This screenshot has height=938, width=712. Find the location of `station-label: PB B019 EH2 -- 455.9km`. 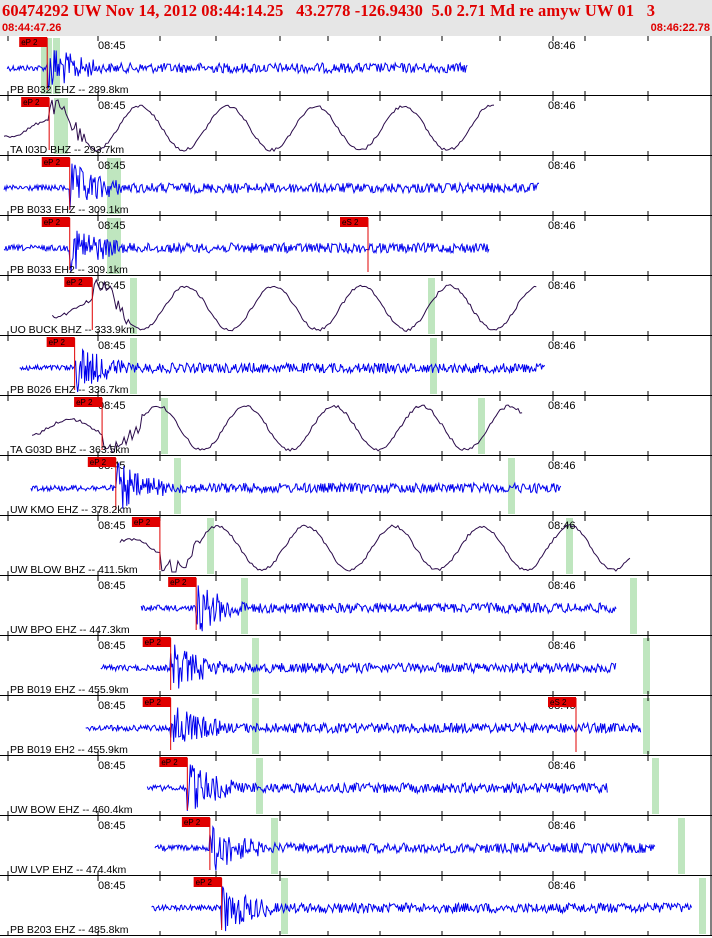

station-label: PB B019 EH2 -- 455.9km is located at coordinates (69, 750).